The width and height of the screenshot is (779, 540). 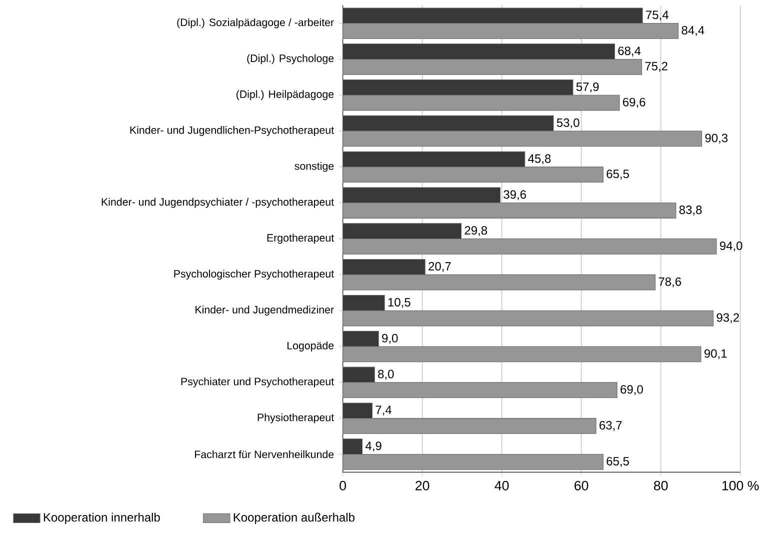 What do you see at coordinates (314, 167) in the screenshot?
I see `y-tick-label: sonstige` at bounding box center [314, 167].